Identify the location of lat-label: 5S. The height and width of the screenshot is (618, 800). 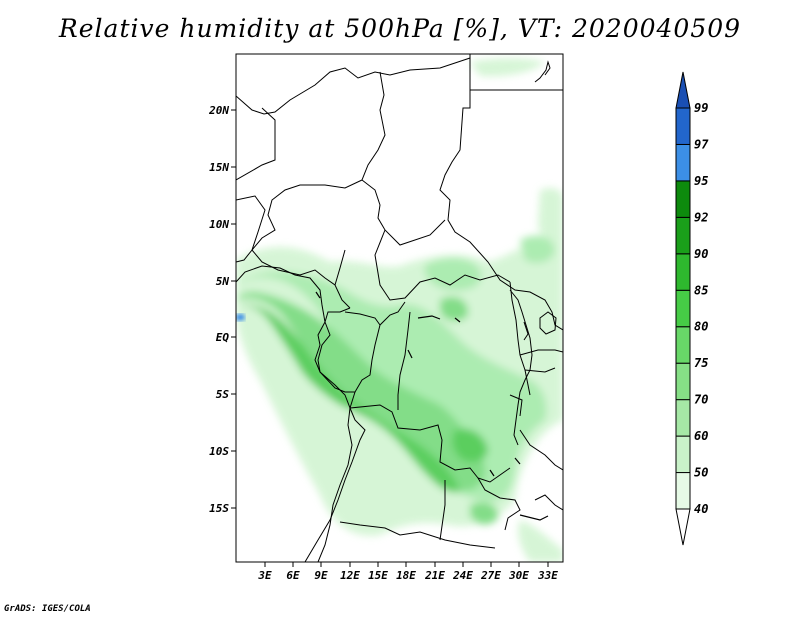
(223, 394).